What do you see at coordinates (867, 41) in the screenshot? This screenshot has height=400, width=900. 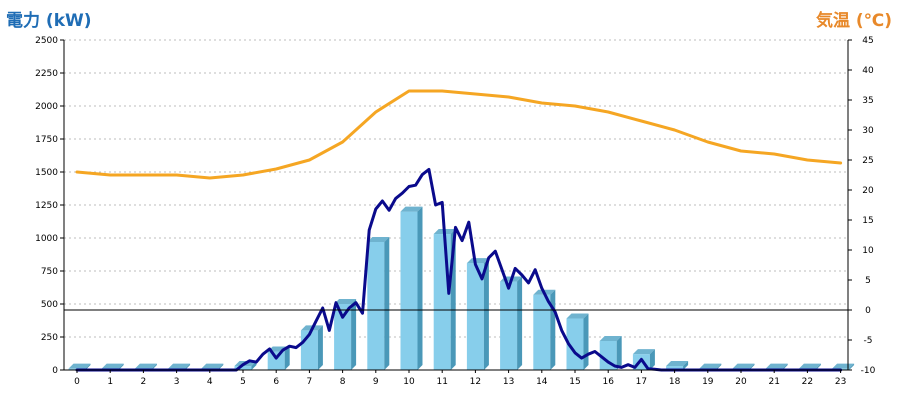 I see `right-tick-label: 45` at bounding box center [867, 41].